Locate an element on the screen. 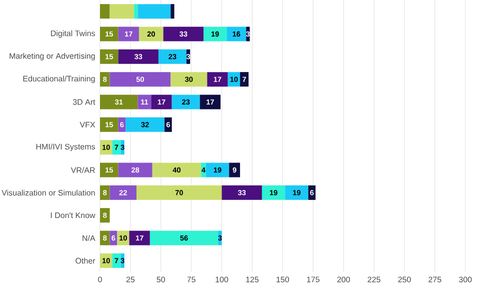  x-tick-label: 100 is located at coordinates (222, 279).